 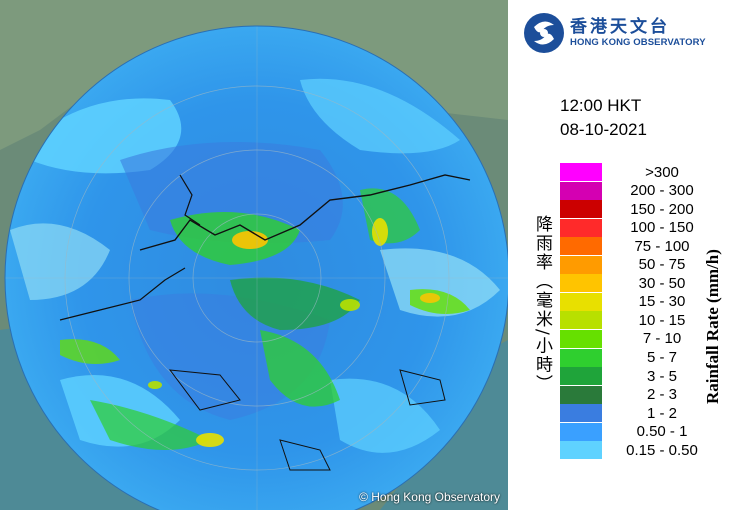 What do you see at coordinates (601, 105) in the screenshot?
I see `timestamp-time: 12:00 HKT` at bounding box center [601, 105].